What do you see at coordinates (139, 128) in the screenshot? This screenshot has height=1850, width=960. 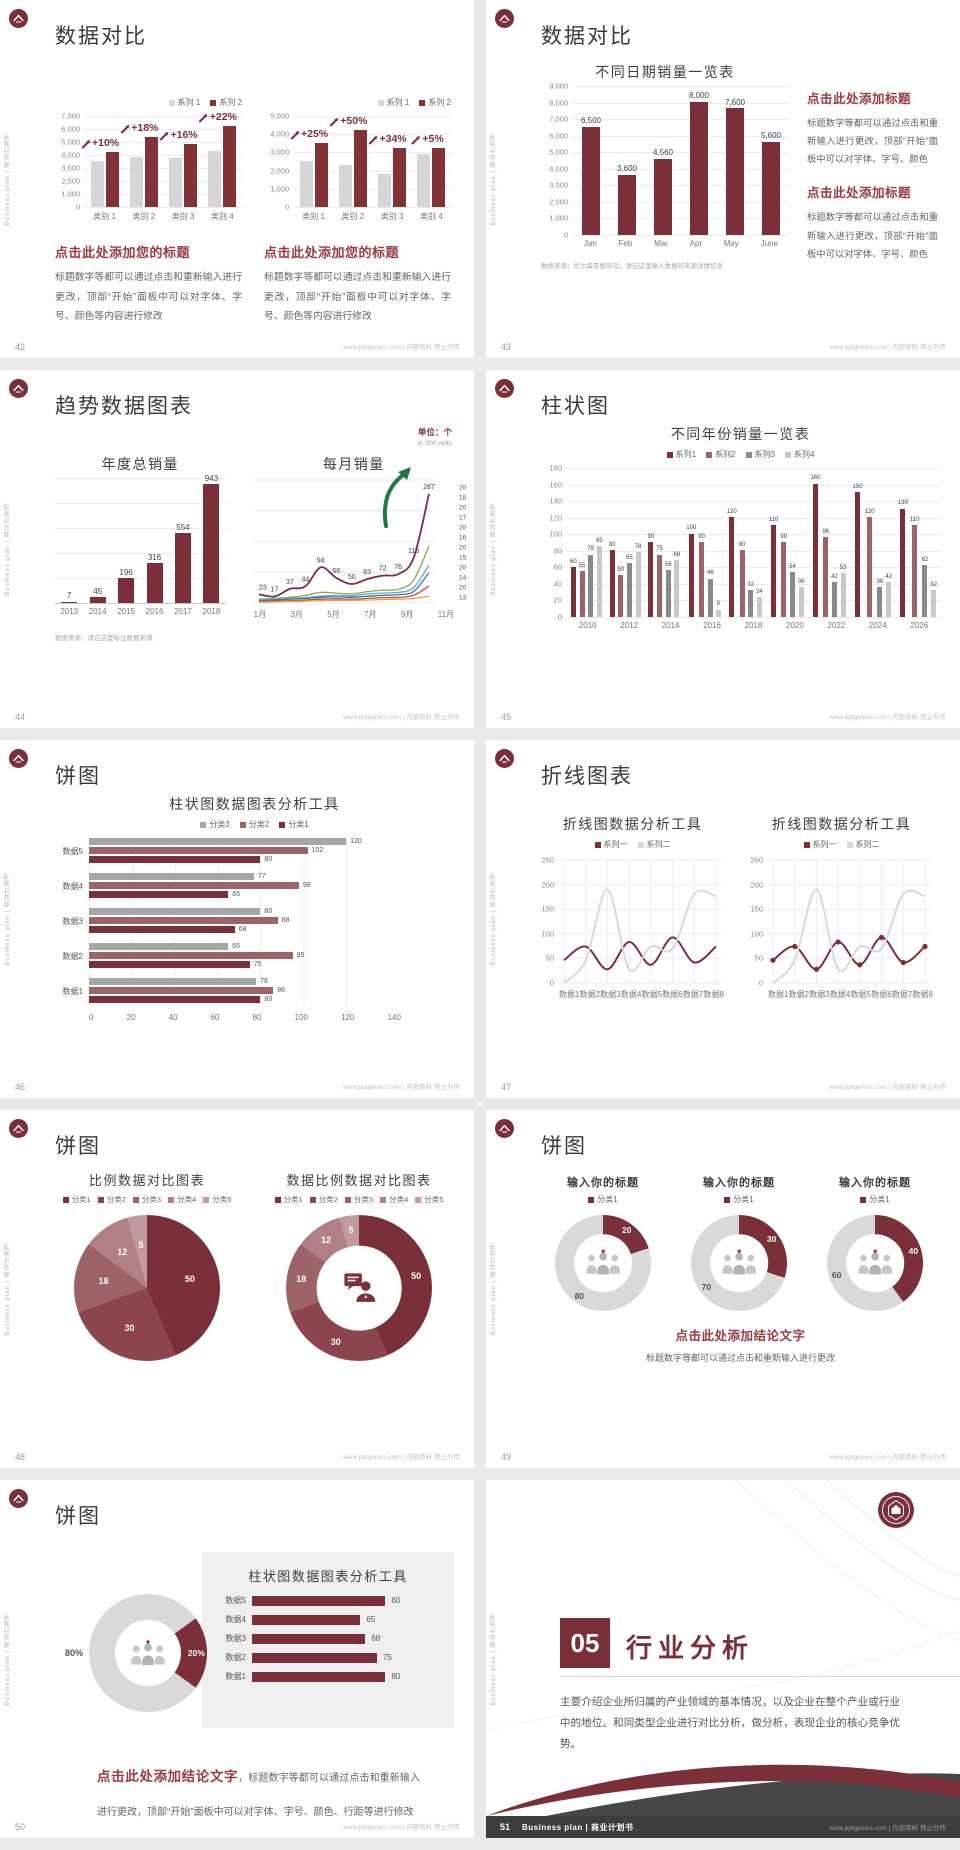 I see `growth-label: +18%` at bounding box center [139, 128].